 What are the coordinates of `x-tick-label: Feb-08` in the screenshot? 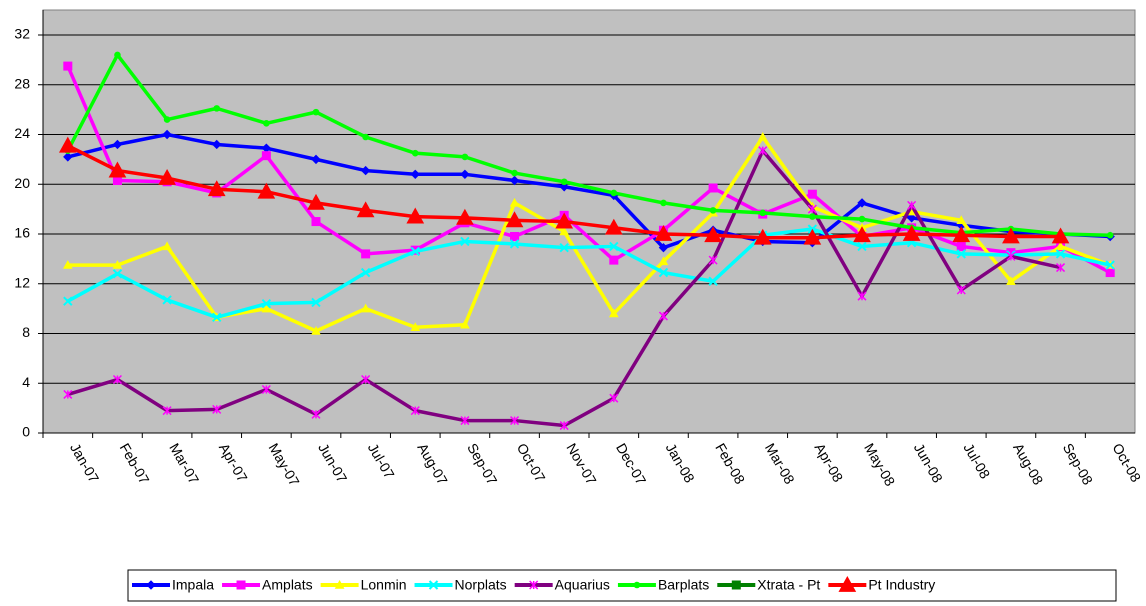 It's located at (730, 463).